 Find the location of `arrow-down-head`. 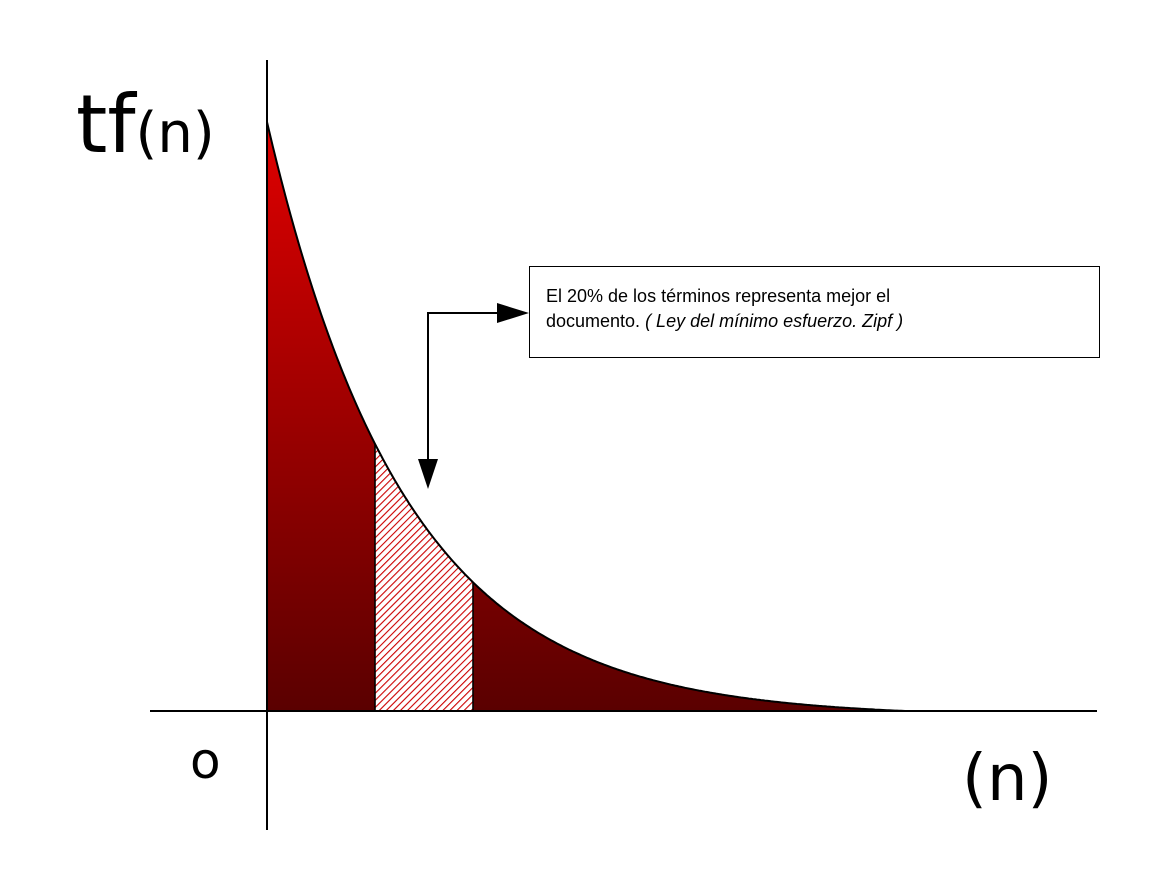

arrow-down-head is located at coordinates (428, 474).